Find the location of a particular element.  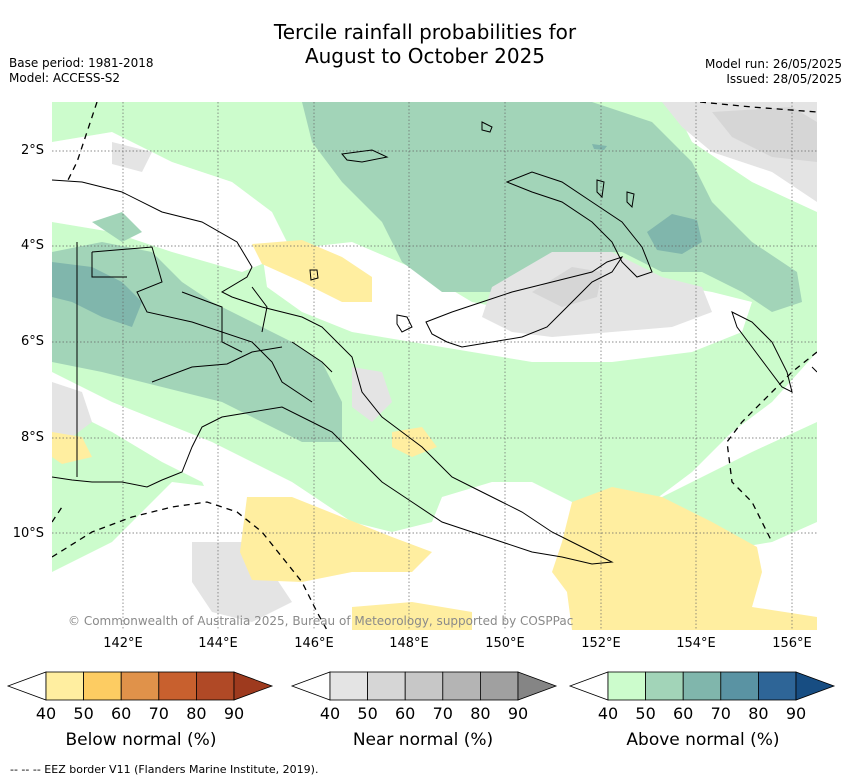

colorbar-below-low-arrow is located at coordinates (26, 686).